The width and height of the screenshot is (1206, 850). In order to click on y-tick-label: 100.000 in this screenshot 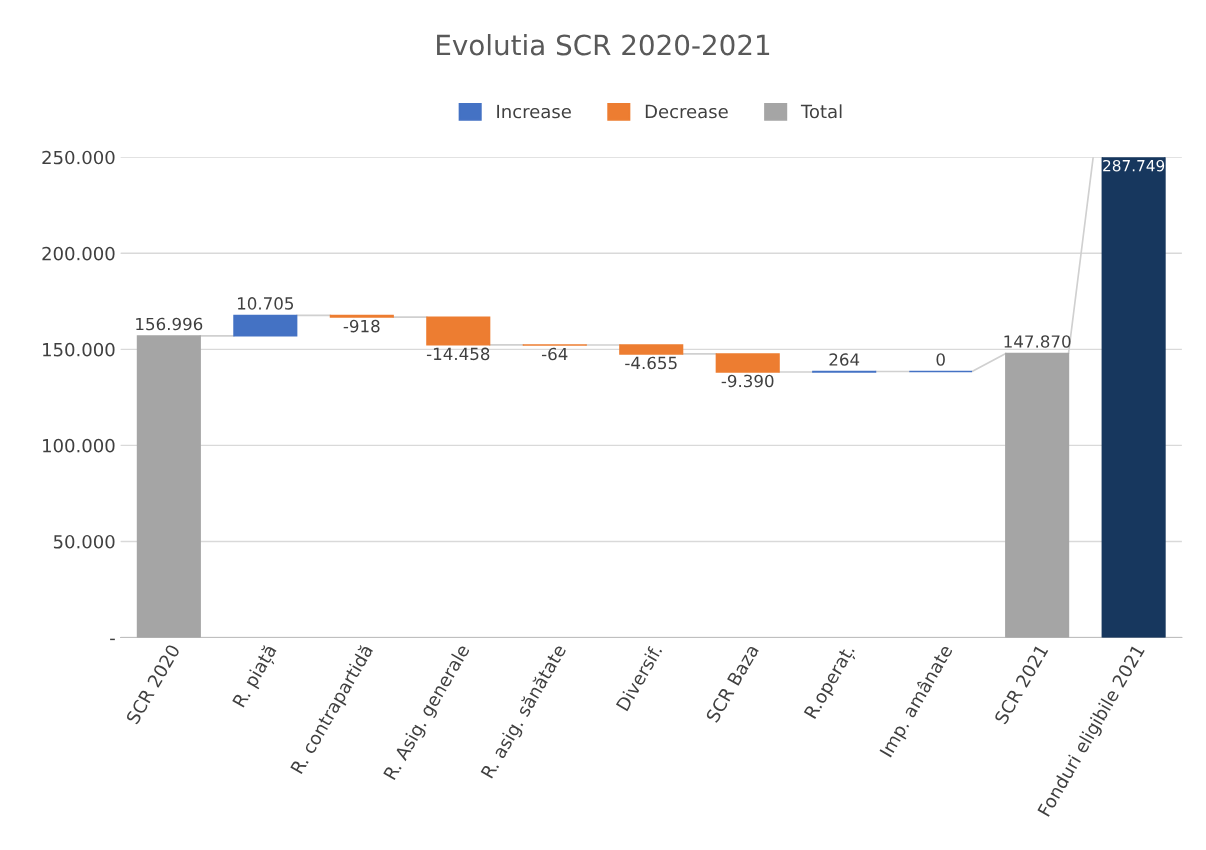, I will do `click(79, 445)`.